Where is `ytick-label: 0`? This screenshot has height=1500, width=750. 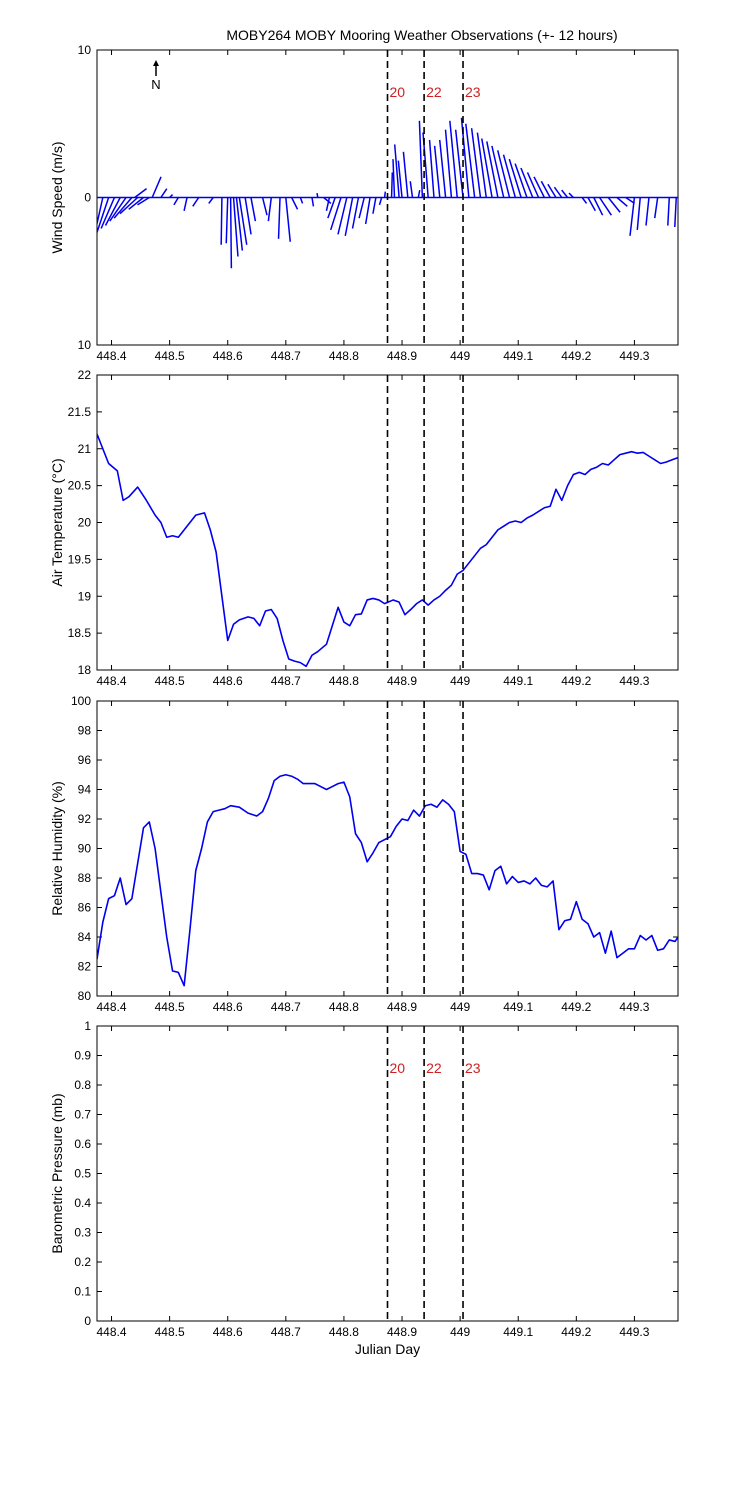
ytick-label: 0 is located at coordinates (87, 1321).